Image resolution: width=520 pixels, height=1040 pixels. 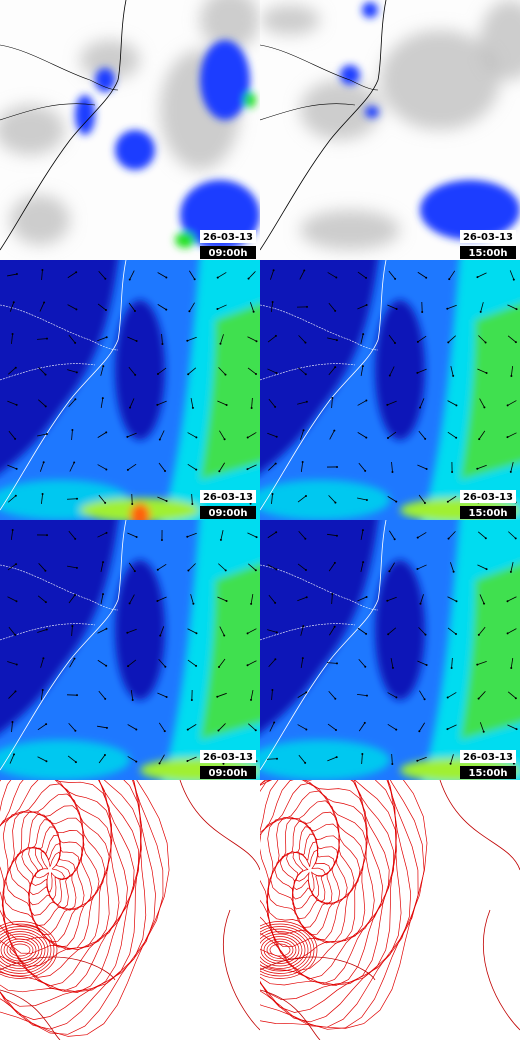 What do you see at coordinates (430, 121) in the screenshot?
I see `precipitation` at bounding box center [430, 121].